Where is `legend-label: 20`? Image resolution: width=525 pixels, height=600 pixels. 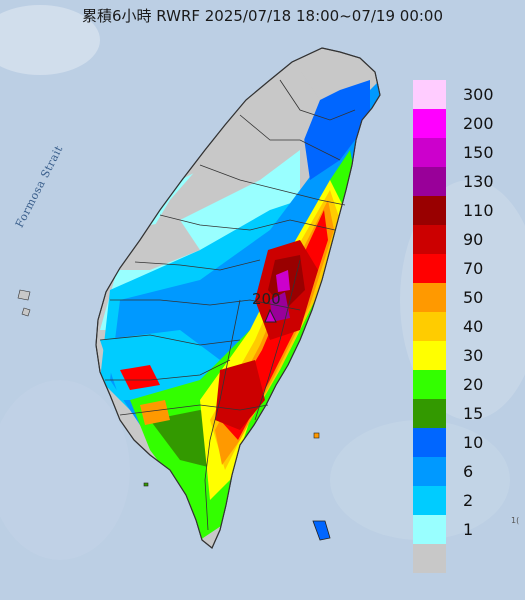 legend-label: 20 is located at coordinates (473, 384).